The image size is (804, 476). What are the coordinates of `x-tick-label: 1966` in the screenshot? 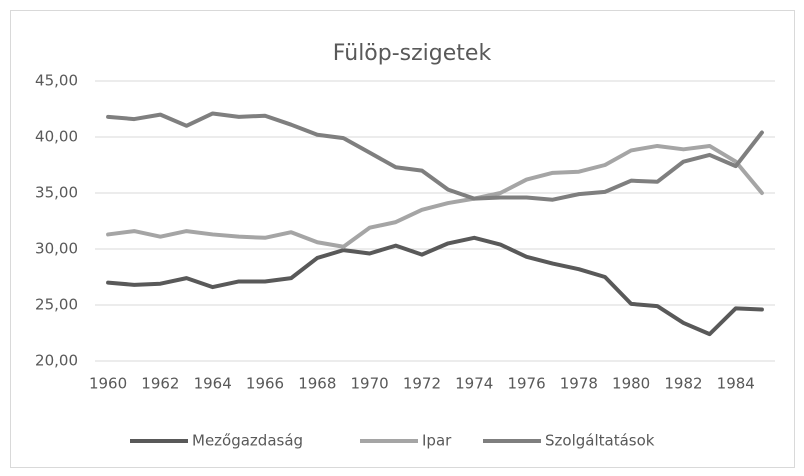 It's located at (265, 384).